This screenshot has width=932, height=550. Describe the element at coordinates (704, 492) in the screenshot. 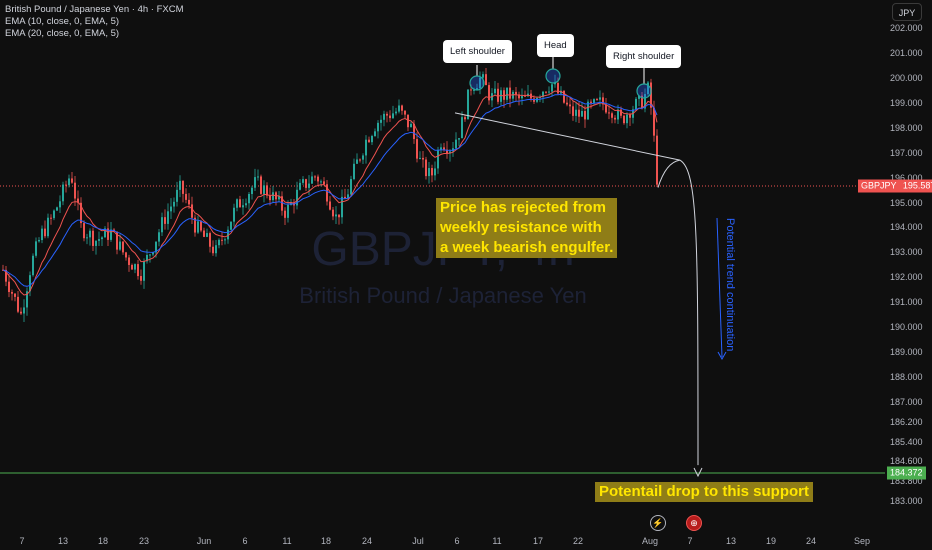

I see `support-note: Potentail drop to this support` at that location.